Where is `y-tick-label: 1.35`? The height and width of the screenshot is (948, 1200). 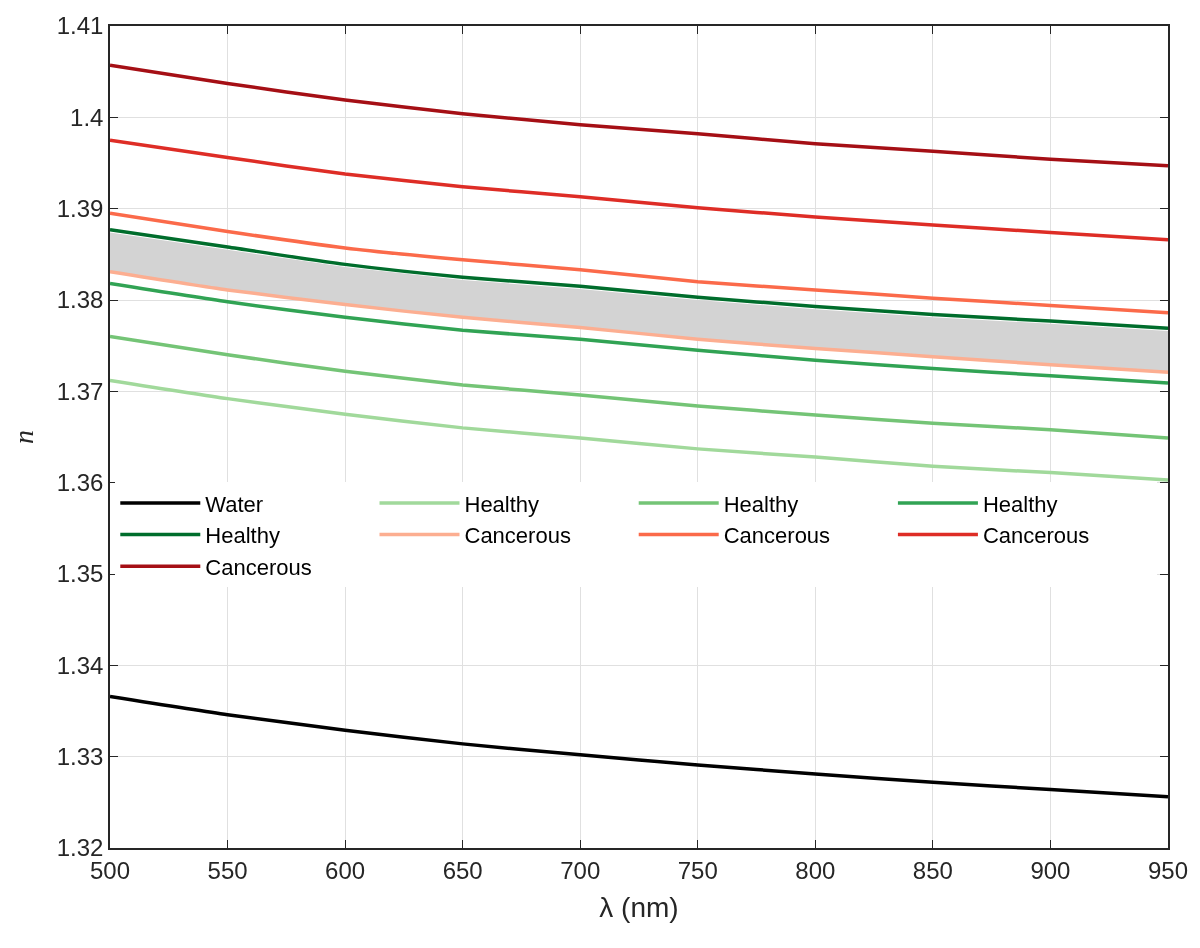
y-tick-label: 1.35 is located at coordinates (80, 574).